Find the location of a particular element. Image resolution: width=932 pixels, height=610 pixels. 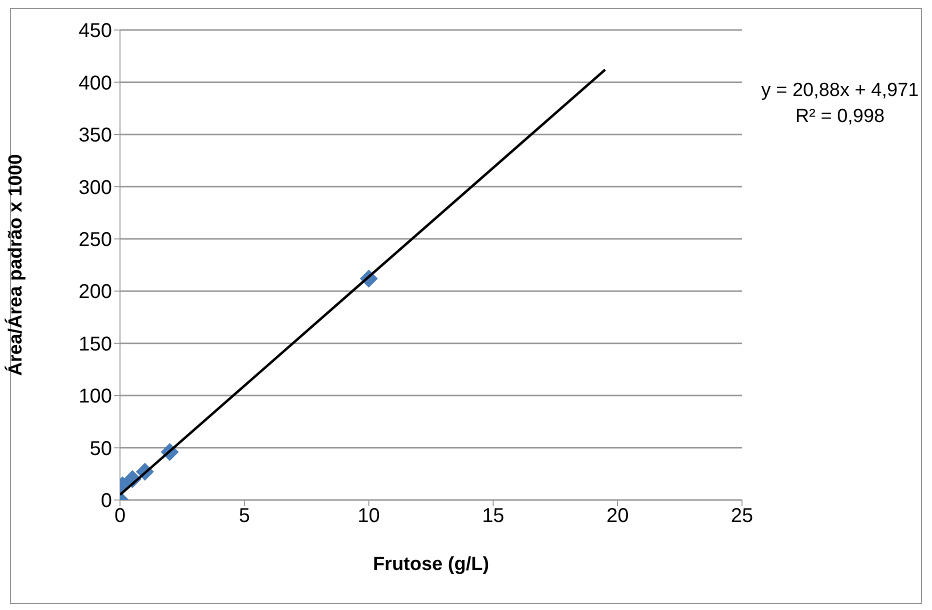

y-axis-title: Área/Área padrão x 1000 is located at coordinates (15, 265).